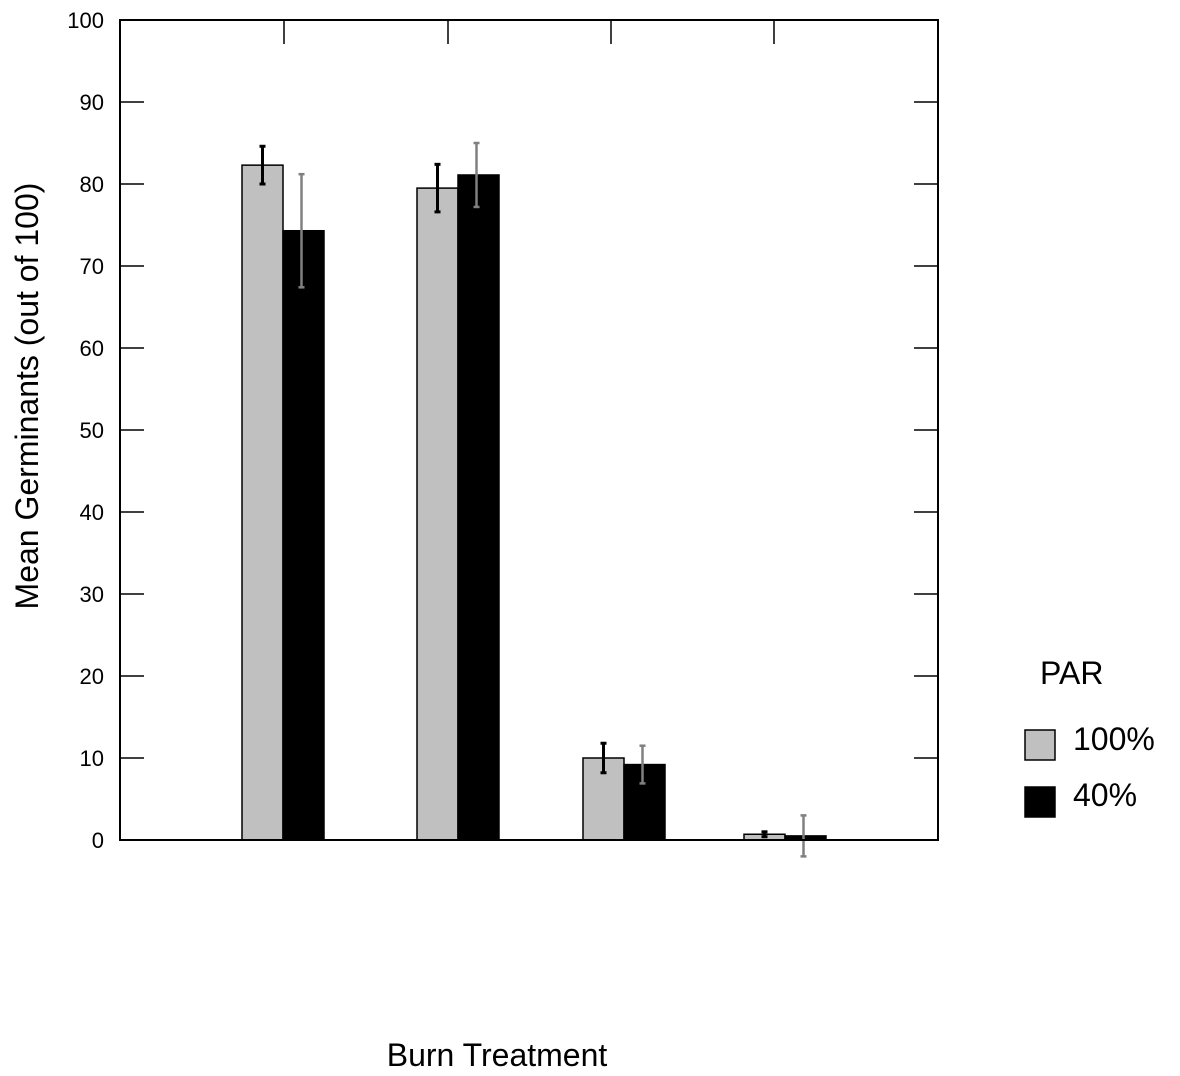  Describe the element at coordinates (92, 512) in the screenshot. I see `y-tick-label: 40` at that location.